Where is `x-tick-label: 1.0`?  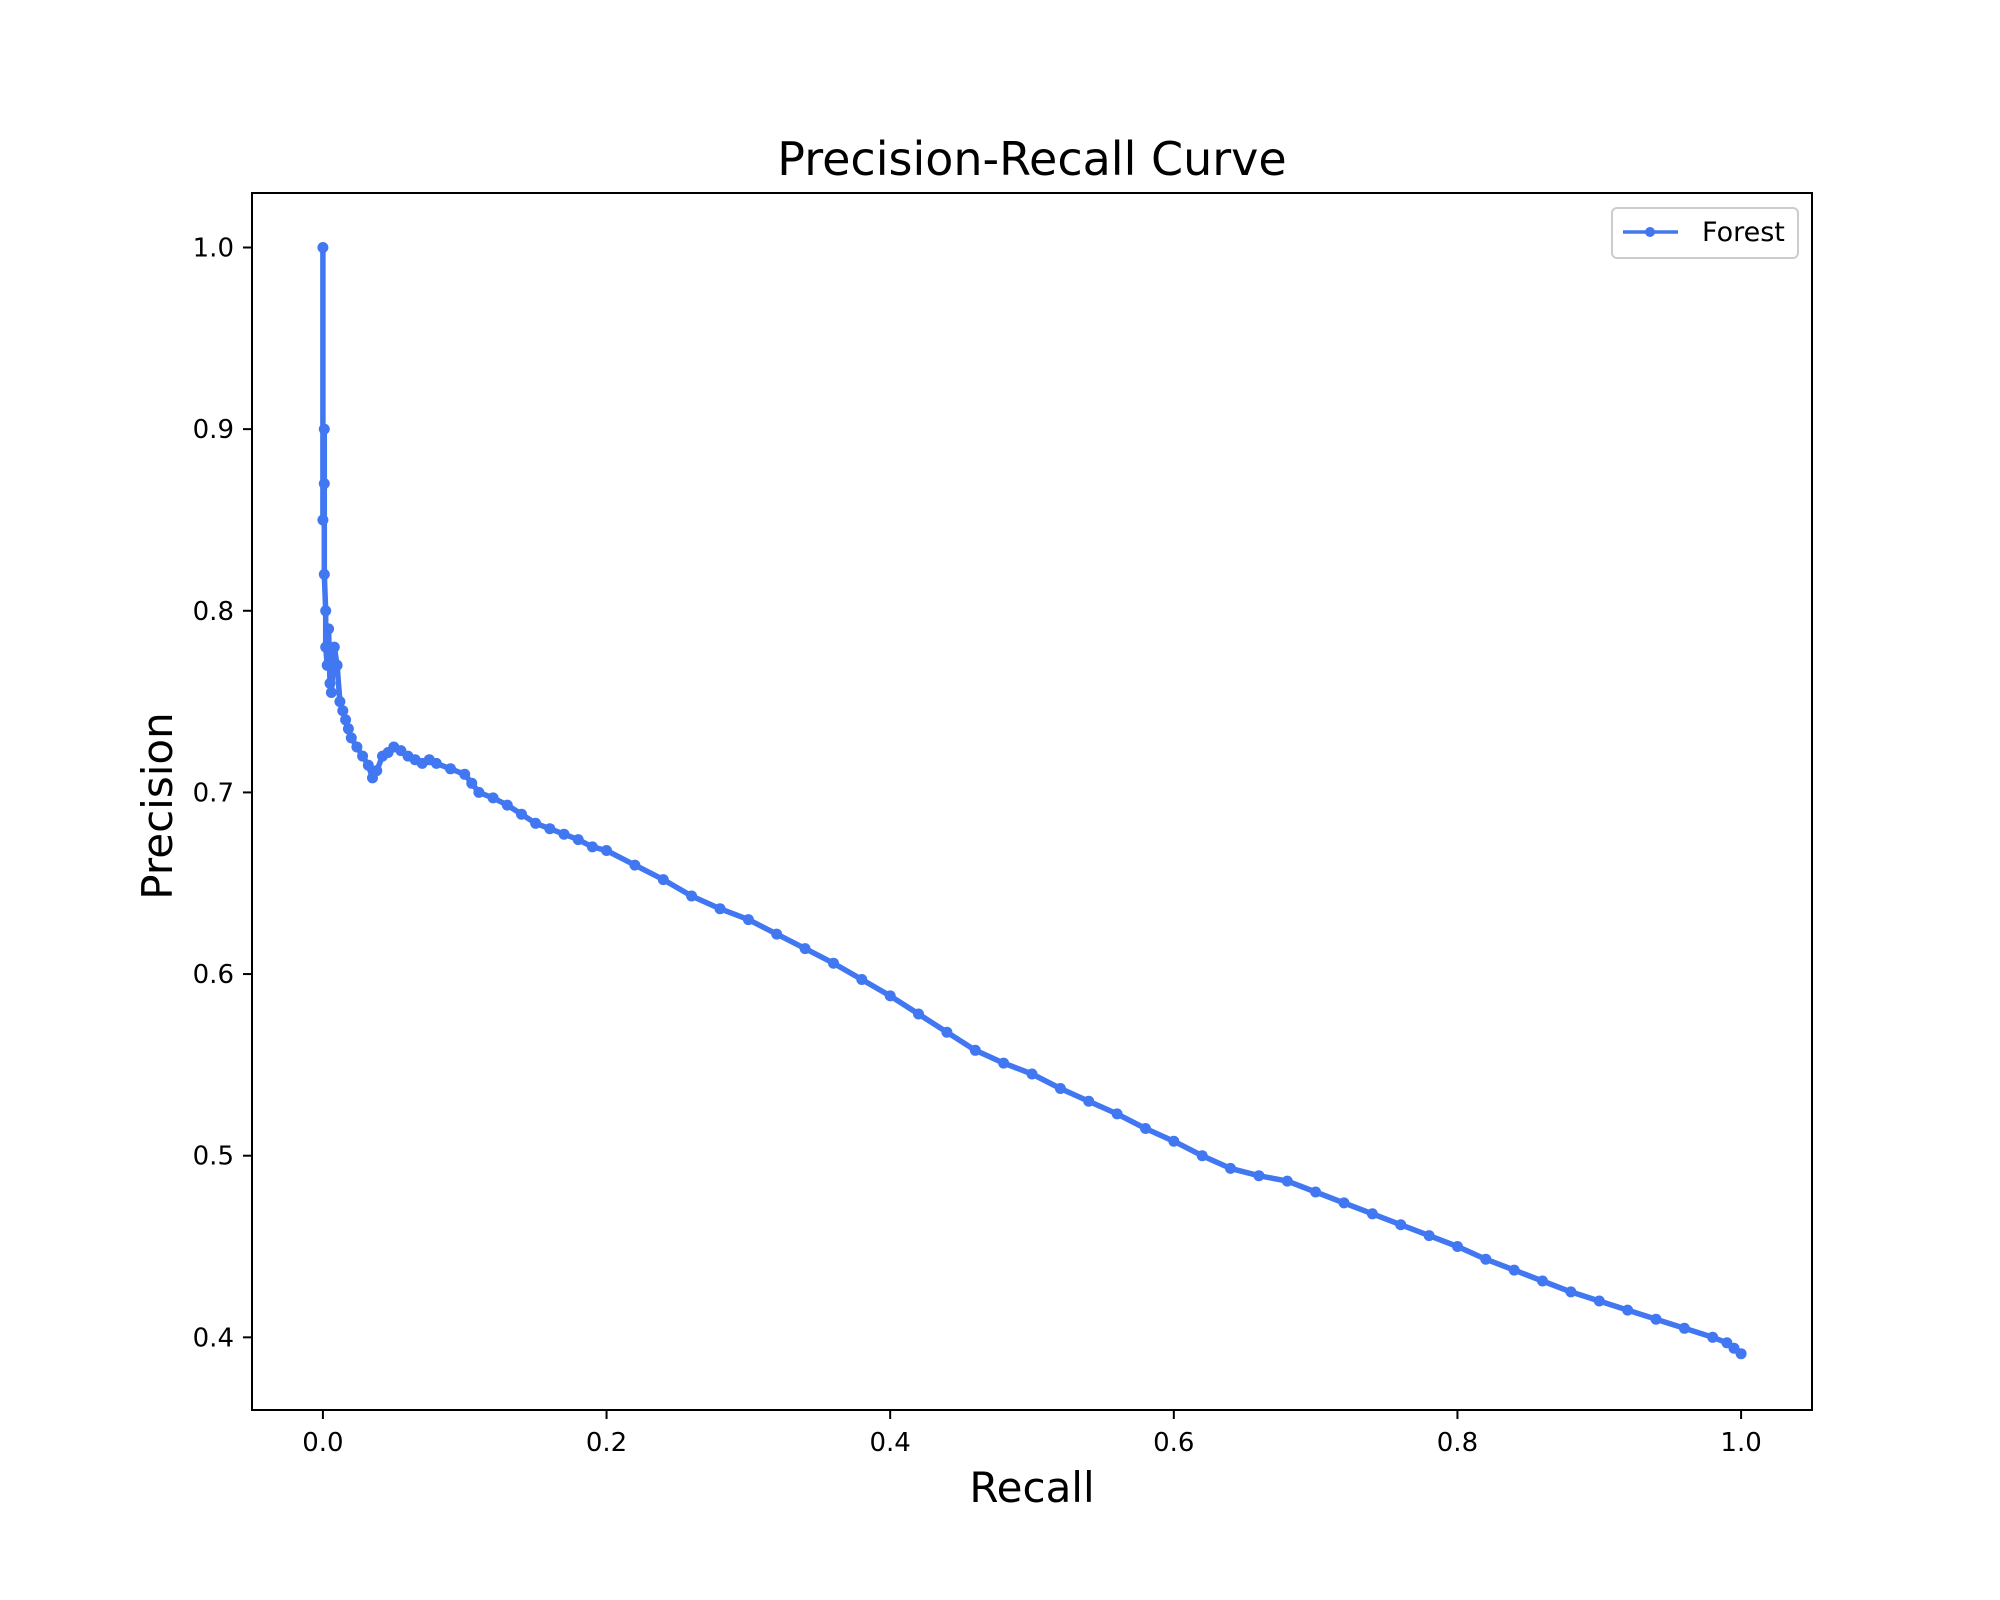 x-tick-label: 1.0 is located at coordinates (1740, 1443).